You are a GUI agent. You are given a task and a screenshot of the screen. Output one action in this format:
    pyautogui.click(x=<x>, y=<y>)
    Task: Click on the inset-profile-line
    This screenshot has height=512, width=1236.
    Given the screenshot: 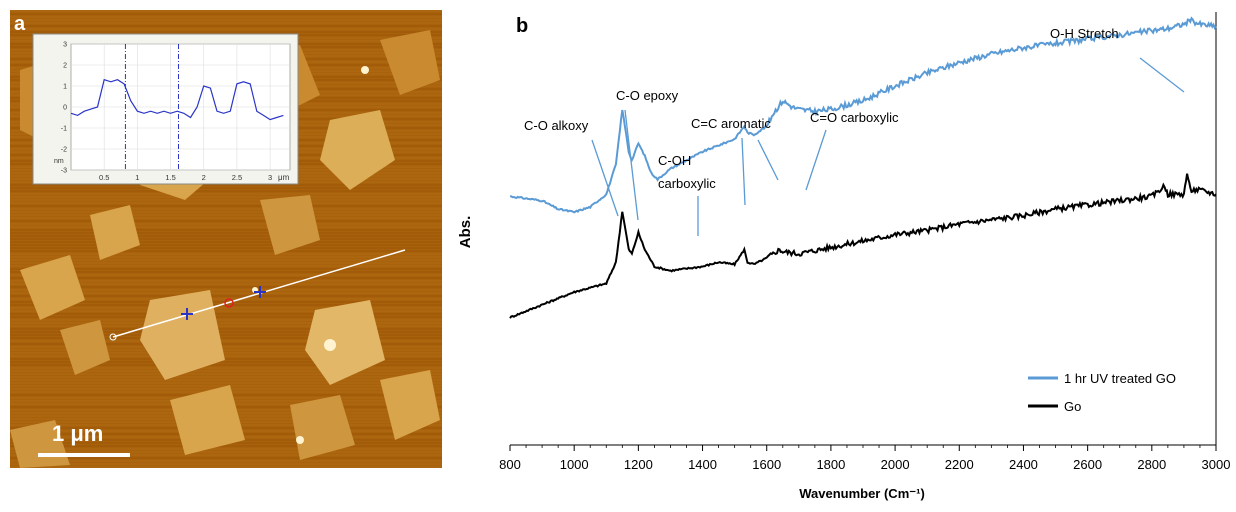 What is the action you would take?
    pyautogui.click(x=177, y=99)
    